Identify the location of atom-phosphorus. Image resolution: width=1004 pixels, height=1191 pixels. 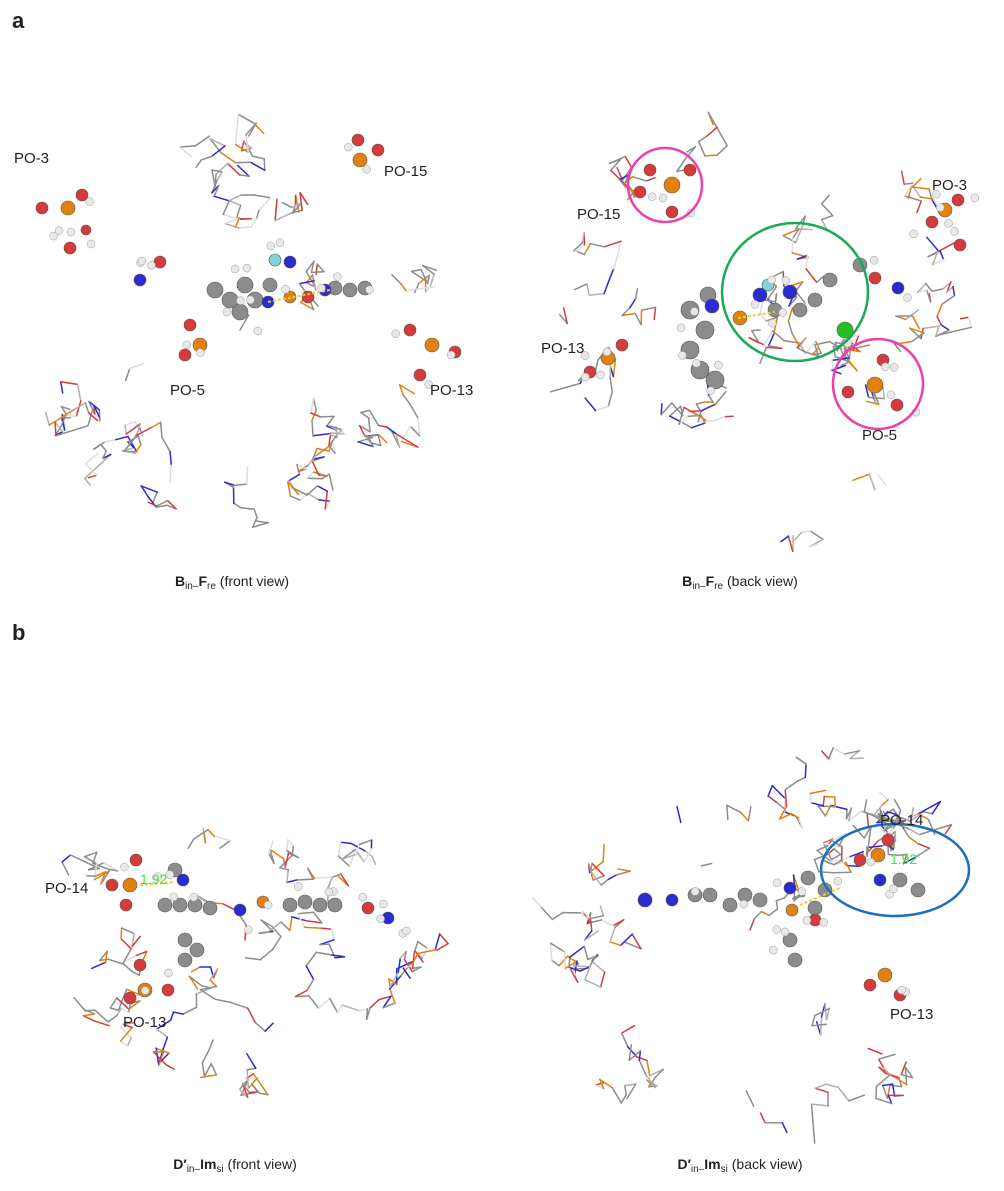
(130, 885).